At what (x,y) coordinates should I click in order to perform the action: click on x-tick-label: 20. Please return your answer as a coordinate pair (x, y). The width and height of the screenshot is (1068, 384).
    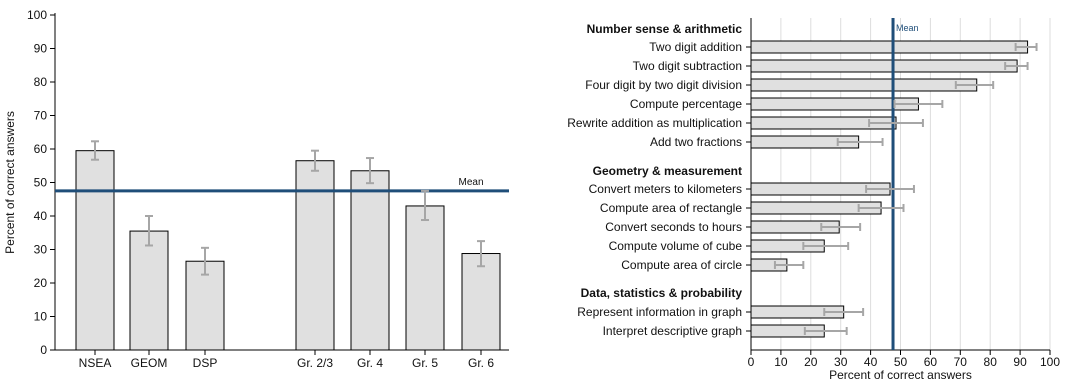
    Looking at the image, I should click on (811, 362).